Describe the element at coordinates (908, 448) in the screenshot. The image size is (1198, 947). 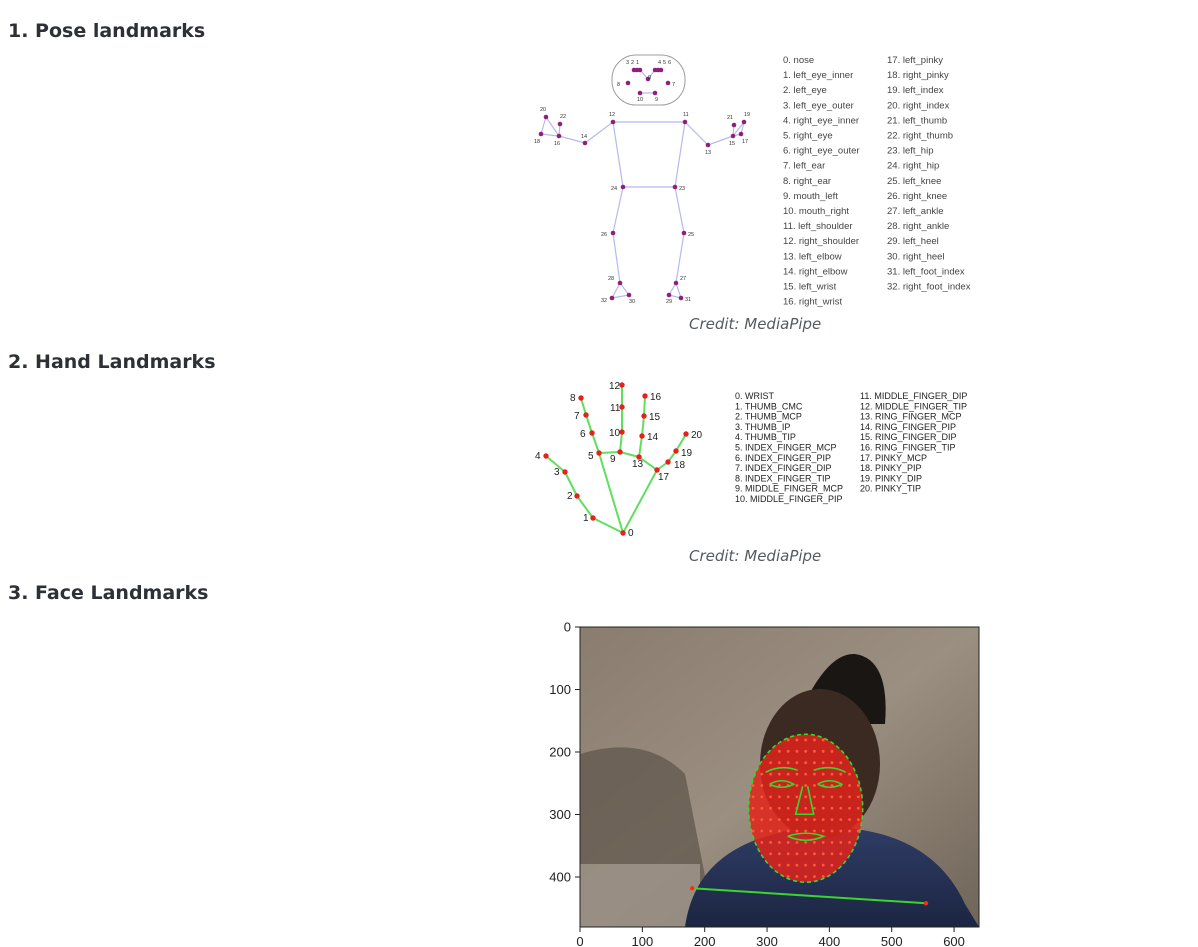
I see `hand-legend-item-16: 16. RING_FINGER_TIP` at that location.